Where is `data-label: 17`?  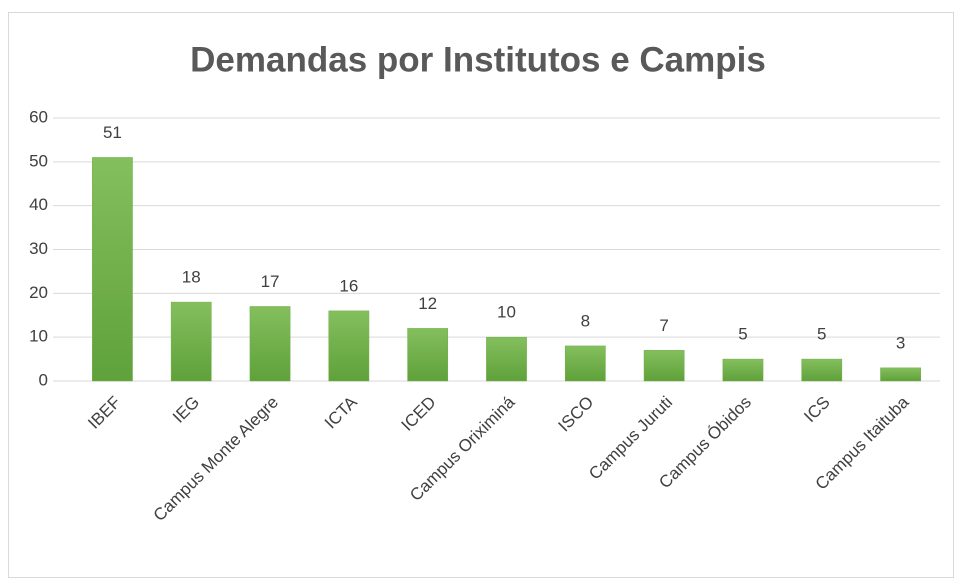 data-label: 17 is located at coordinates (270, 281).